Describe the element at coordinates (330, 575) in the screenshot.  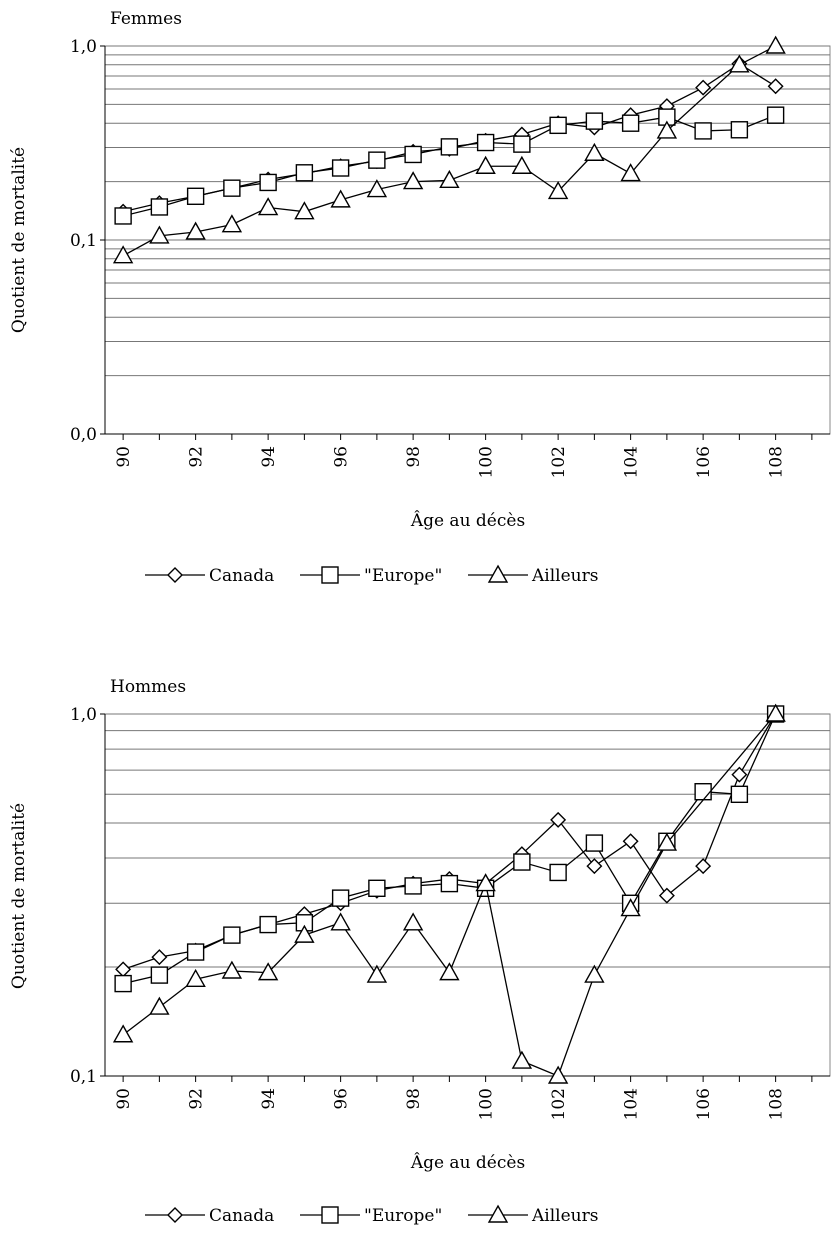
I see `legend-marker-square` at that location.